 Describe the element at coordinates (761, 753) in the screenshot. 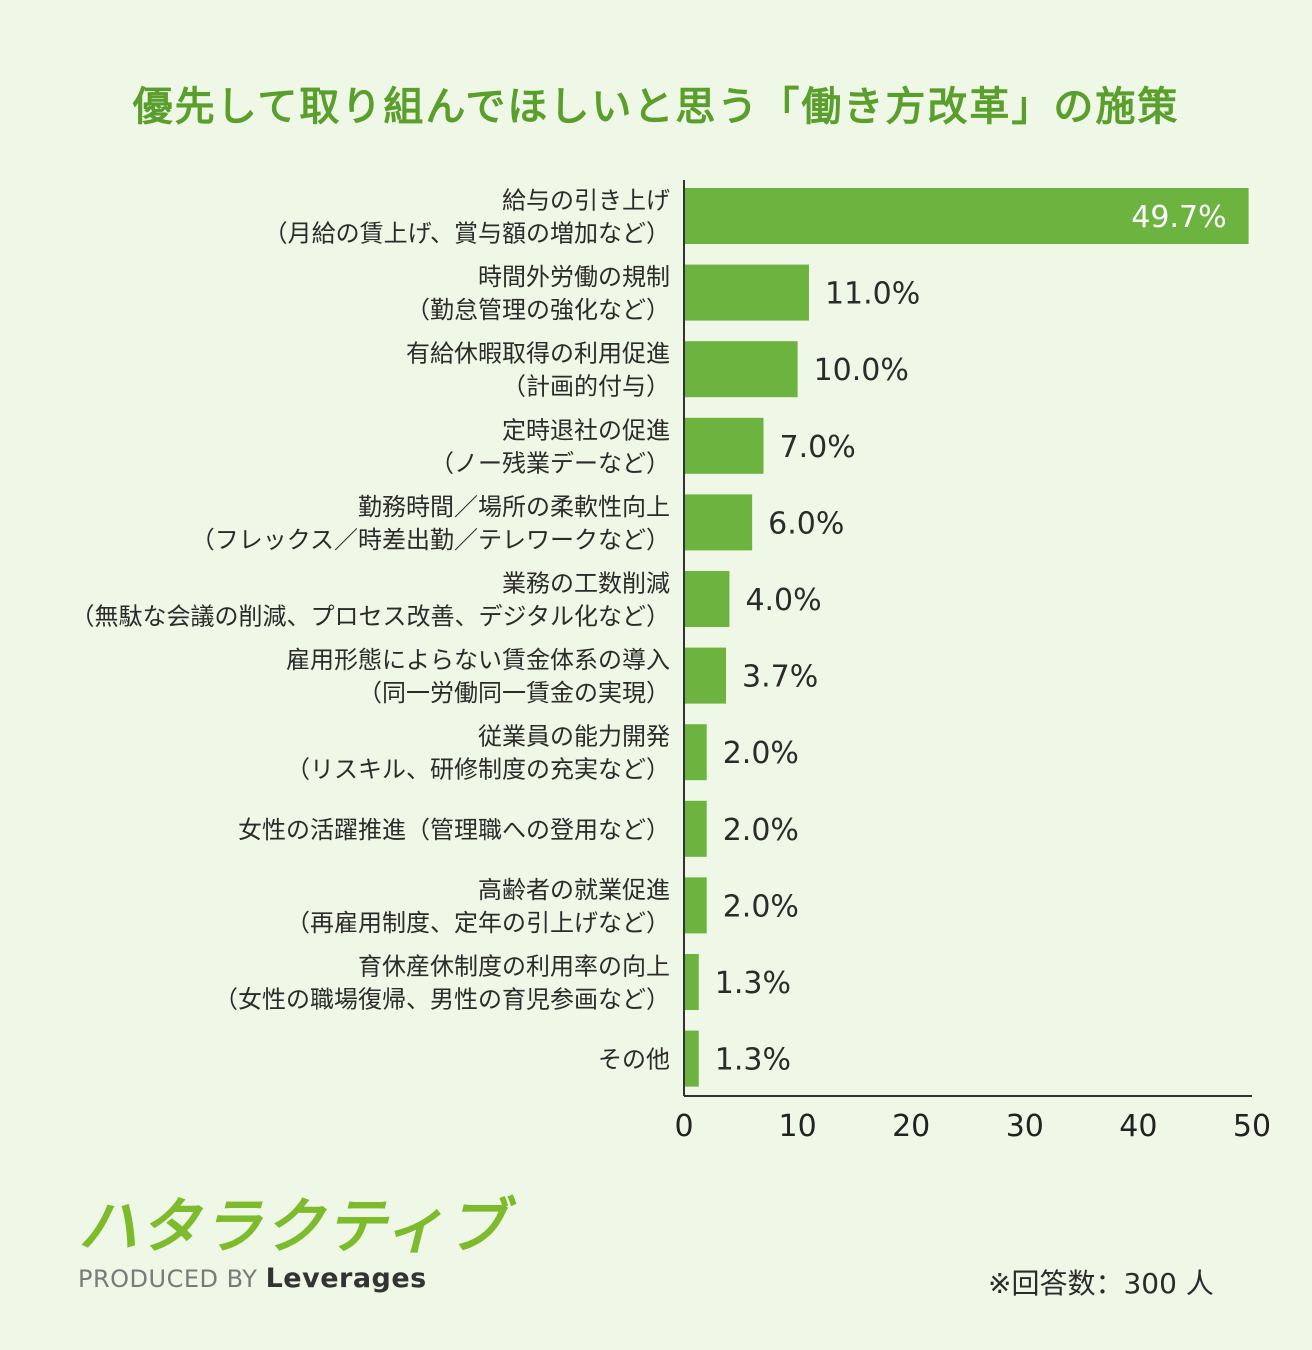

I see `value-label-7: 2.0%` at that location.